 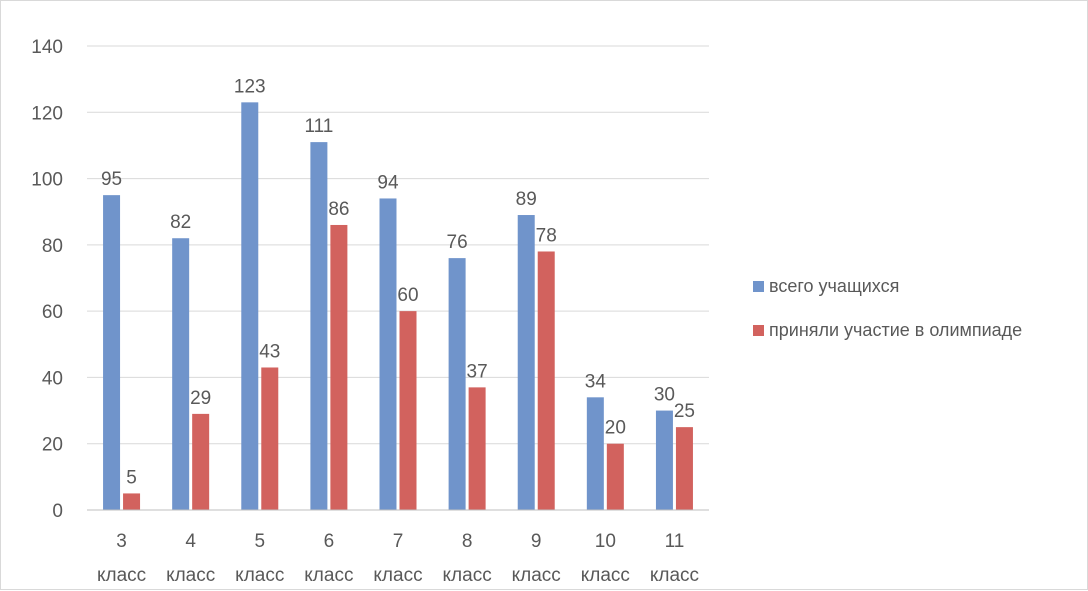 What do you see at coordinates (190, 541) in the screenshot?
I see `x-tick-label: 4` at bounding box center [190, 541].